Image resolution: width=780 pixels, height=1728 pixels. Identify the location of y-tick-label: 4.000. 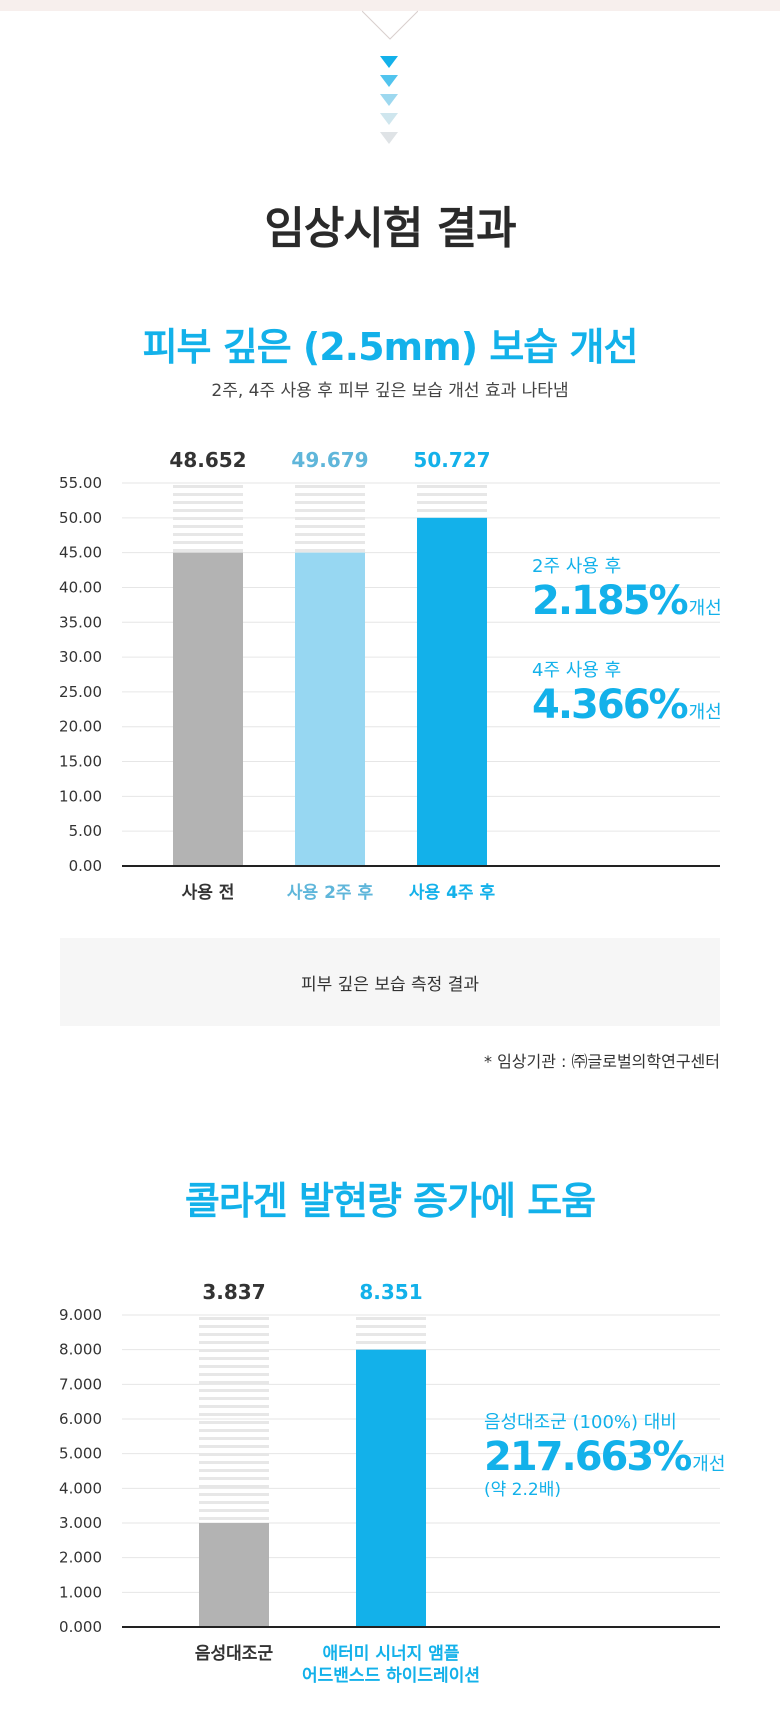
(80, 1488).